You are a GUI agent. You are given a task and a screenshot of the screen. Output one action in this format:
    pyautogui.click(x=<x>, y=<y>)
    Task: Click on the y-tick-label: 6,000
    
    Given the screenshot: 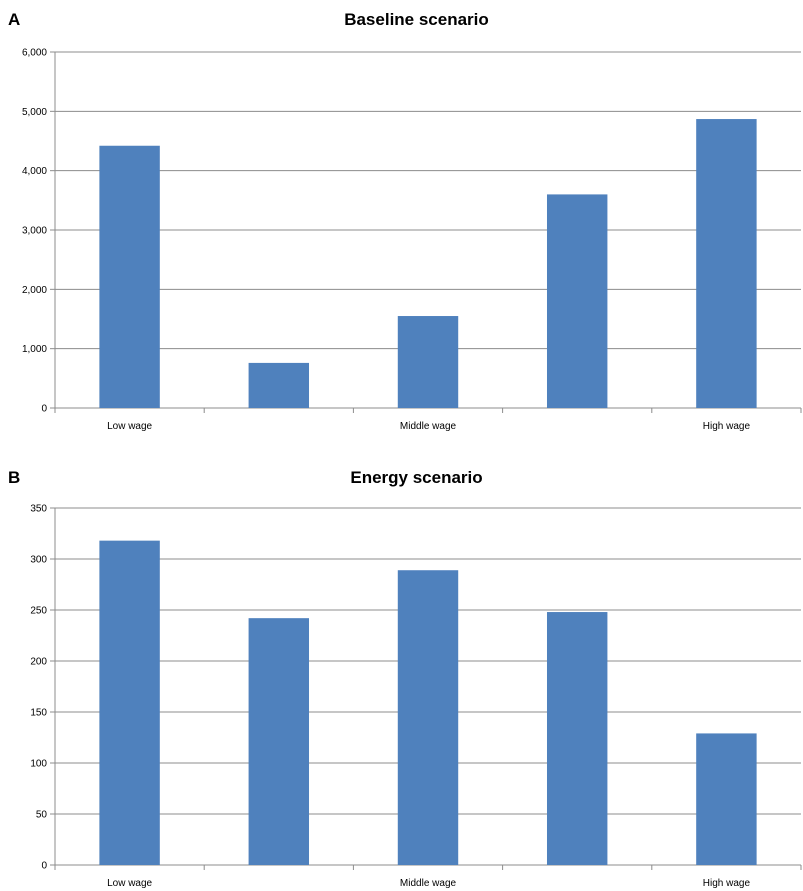 What is the action you would take?
    pyautogui.click(x=34, y=53)
    